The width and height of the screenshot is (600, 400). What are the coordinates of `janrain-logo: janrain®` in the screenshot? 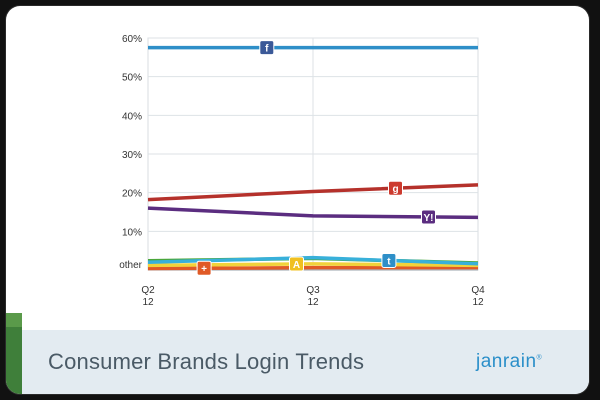 It's located at (509, 362).